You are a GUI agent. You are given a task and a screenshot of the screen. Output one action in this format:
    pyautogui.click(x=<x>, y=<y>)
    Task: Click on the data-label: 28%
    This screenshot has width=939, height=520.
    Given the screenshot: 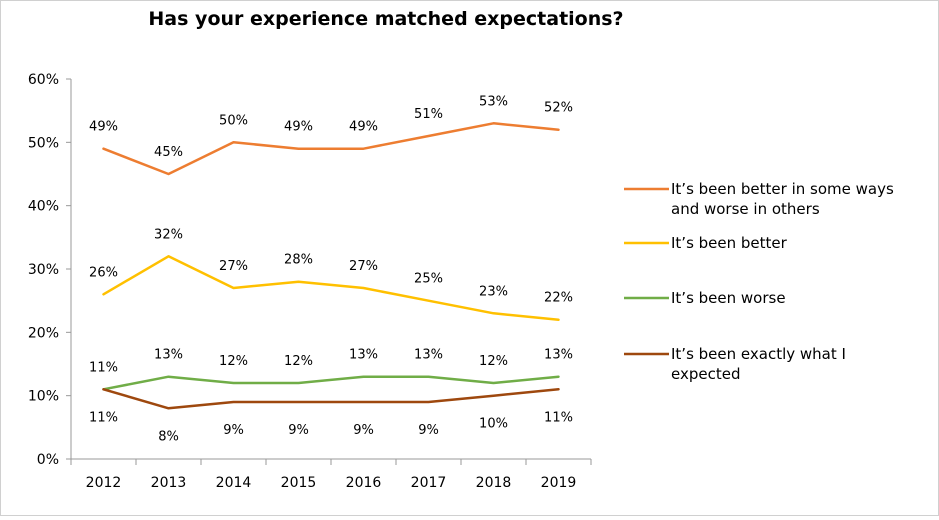 What is the action you would take?
    pyautogui.click(x=298, y=260)
    